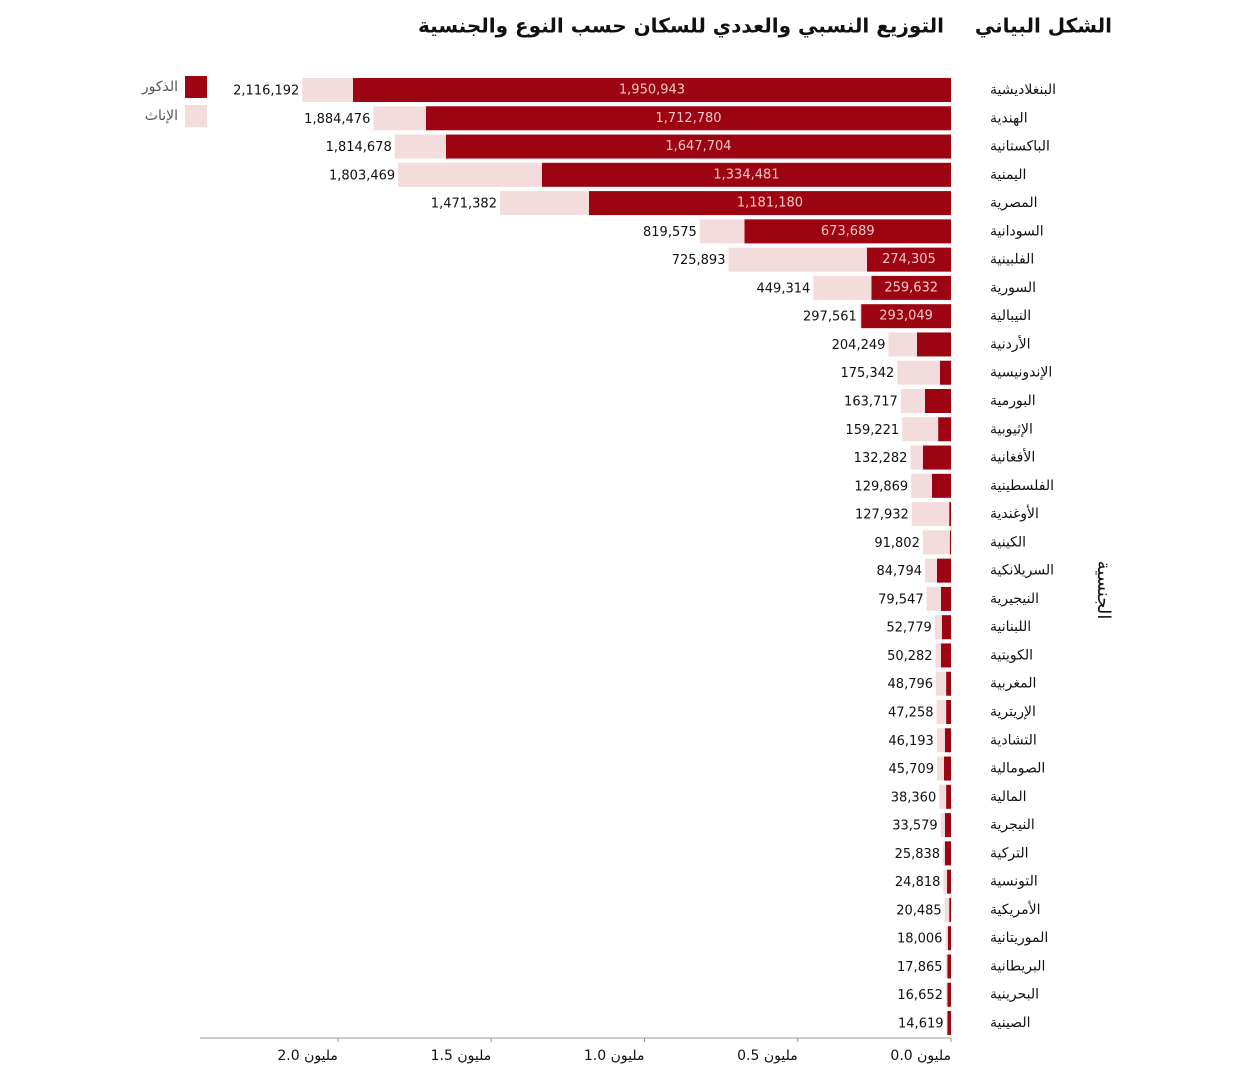 The width and height of the screenshot is (1240, 1076). Describe the element at coordinates (911, 769) in the screenshot. I see `total-label: 45,709` at that location.